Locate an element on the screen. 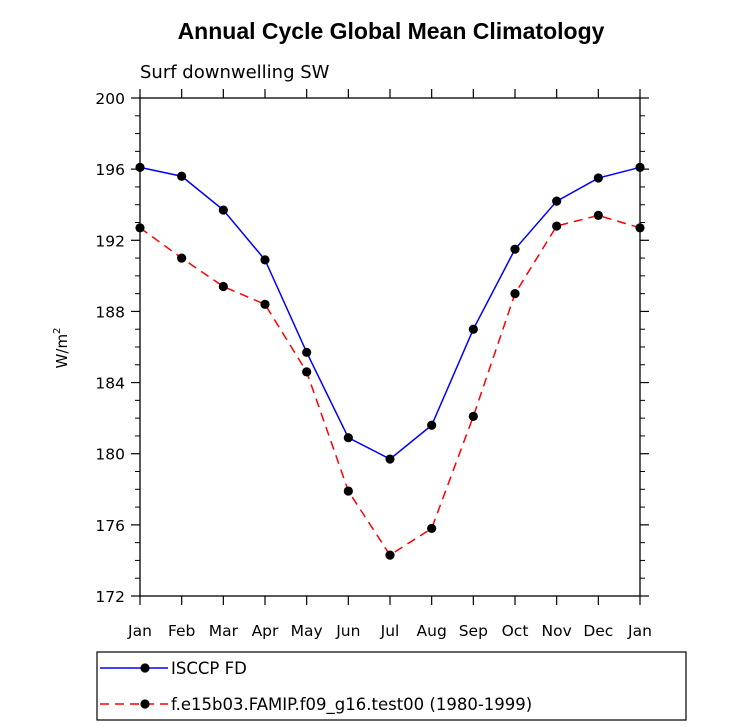 The height and width of the screenshot is (727, 733). x-tick-label: Dec is located at coordinates (598, 631).